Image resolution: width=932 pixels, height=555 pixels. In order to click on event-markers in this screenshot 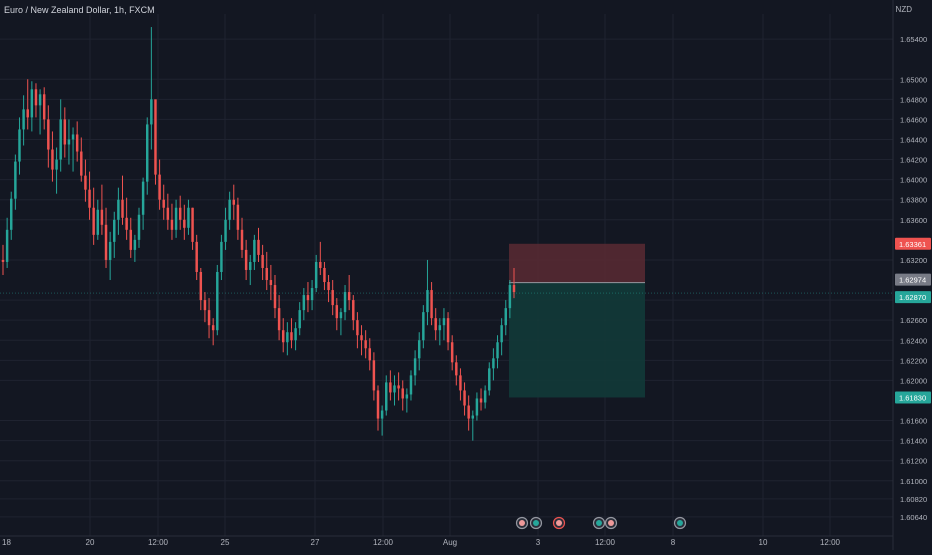, I will do `click(601, 523)`.